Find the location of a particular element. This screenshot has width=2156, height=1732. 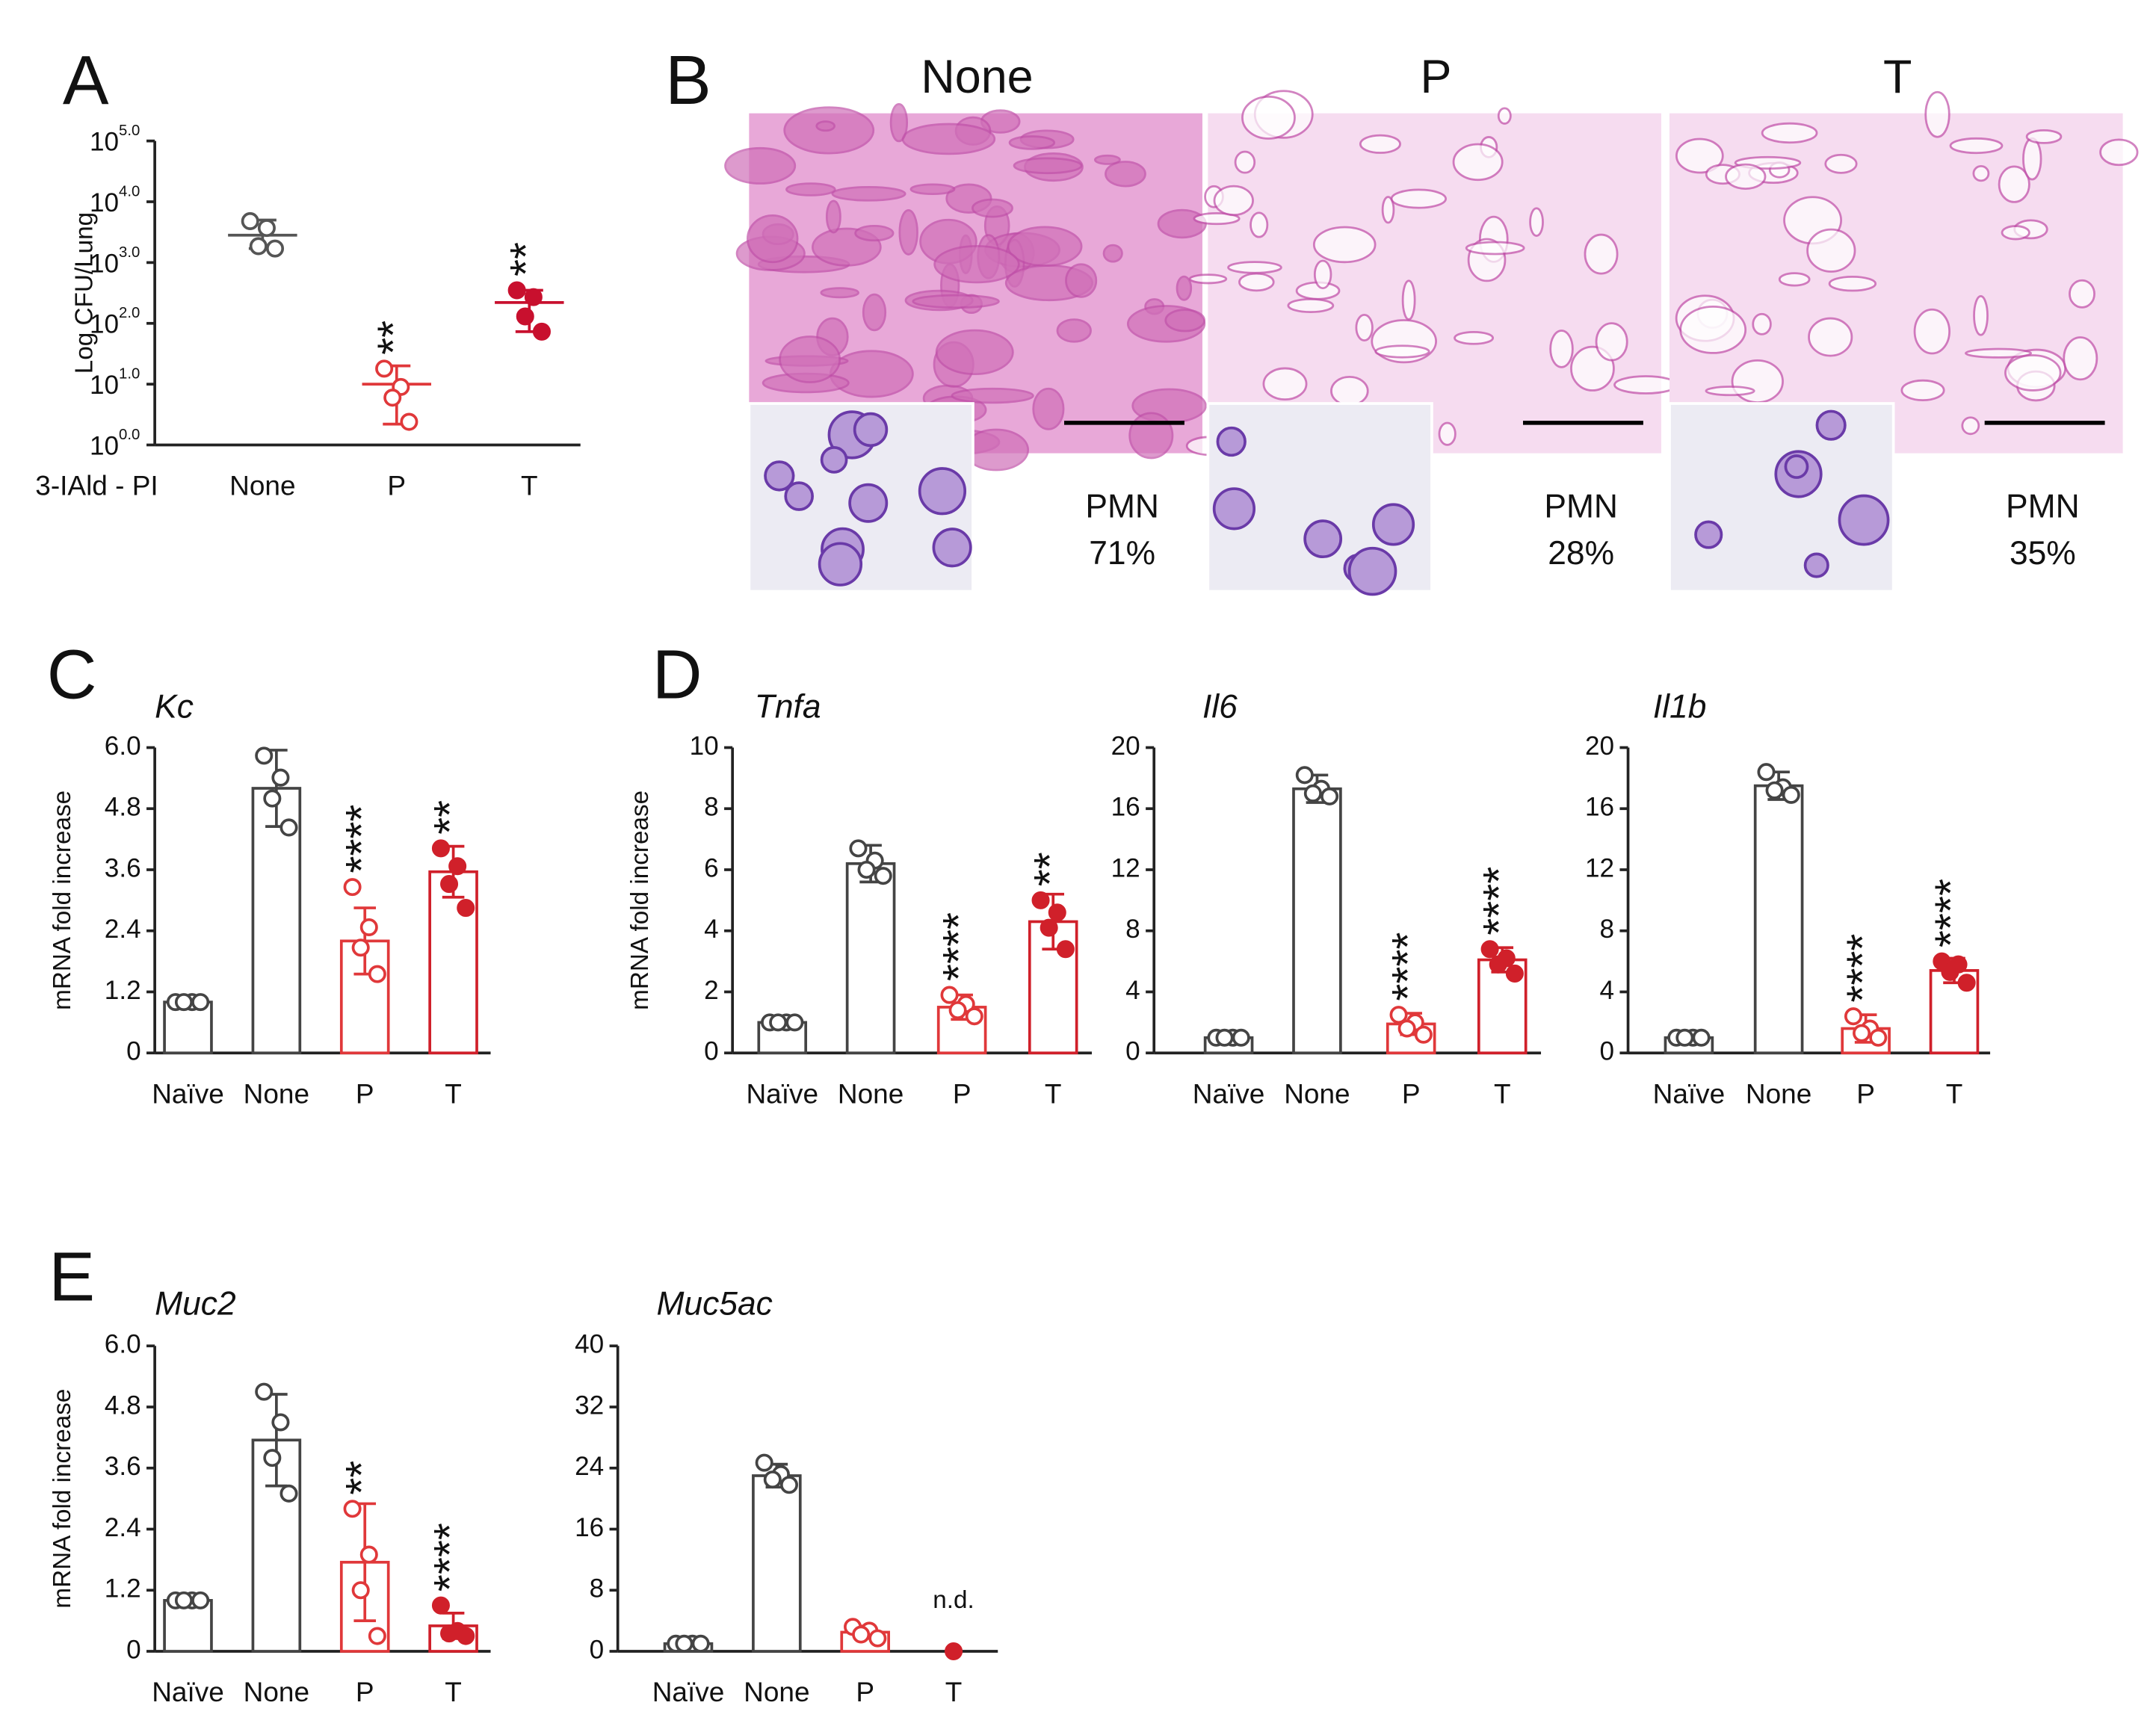

y-tick-label: 10 is located at coordinates (104, 324).